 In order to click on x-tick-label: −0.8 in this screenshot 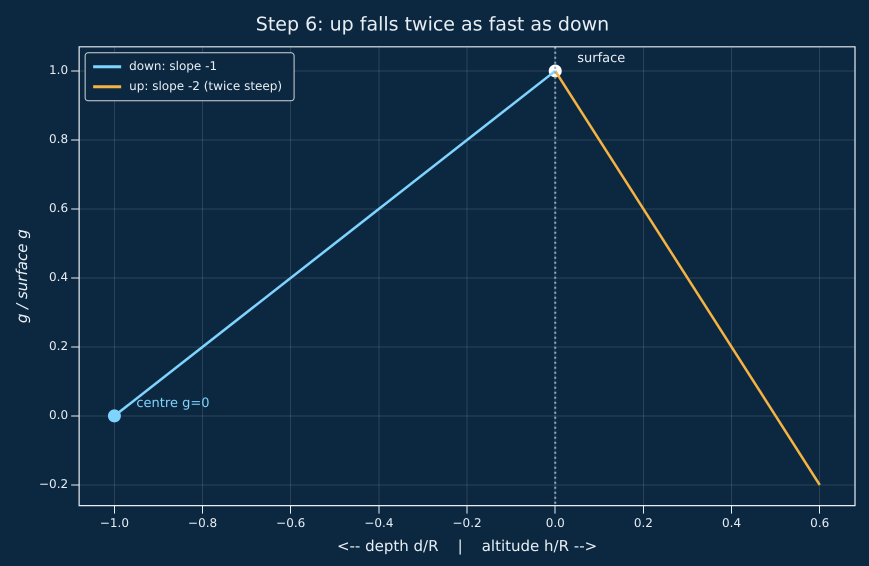, I will do `click(203, 523)`.